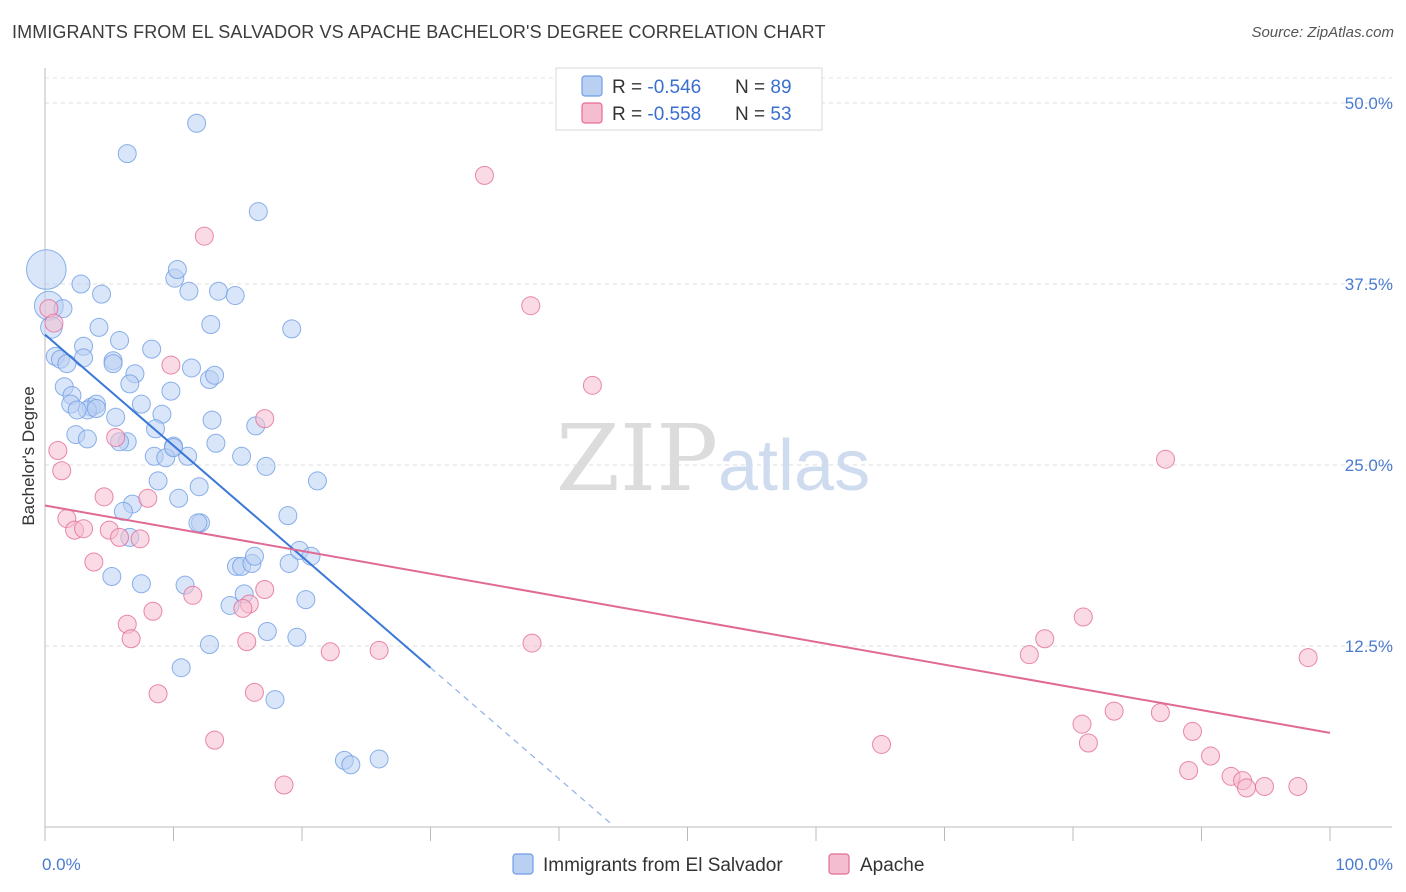 The width and height of the screenshot is (1406, 892). What do you see at coordinates (752, 87) in the screenshot?
I see `stats-n-label-1: N =` at bounding box center [752, 87].